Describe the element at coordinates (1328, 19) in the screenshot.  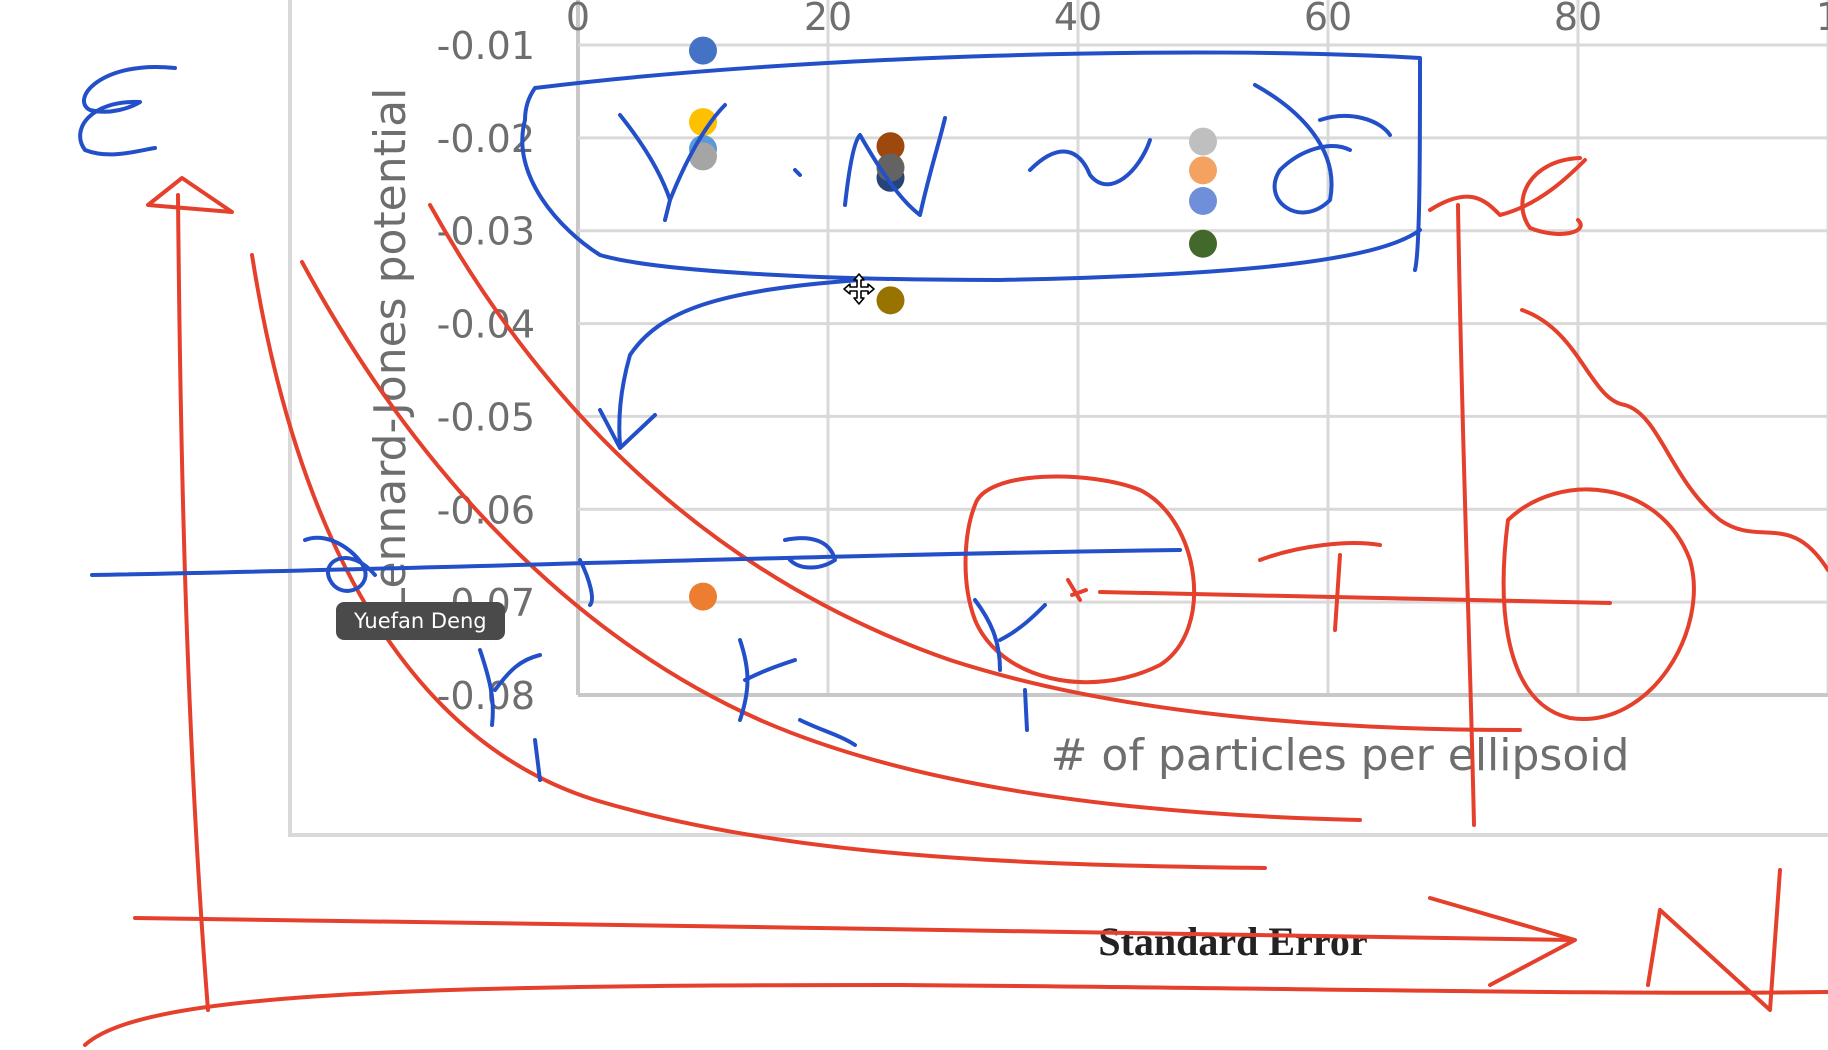
I see `x-tick-label: 60` at that location.